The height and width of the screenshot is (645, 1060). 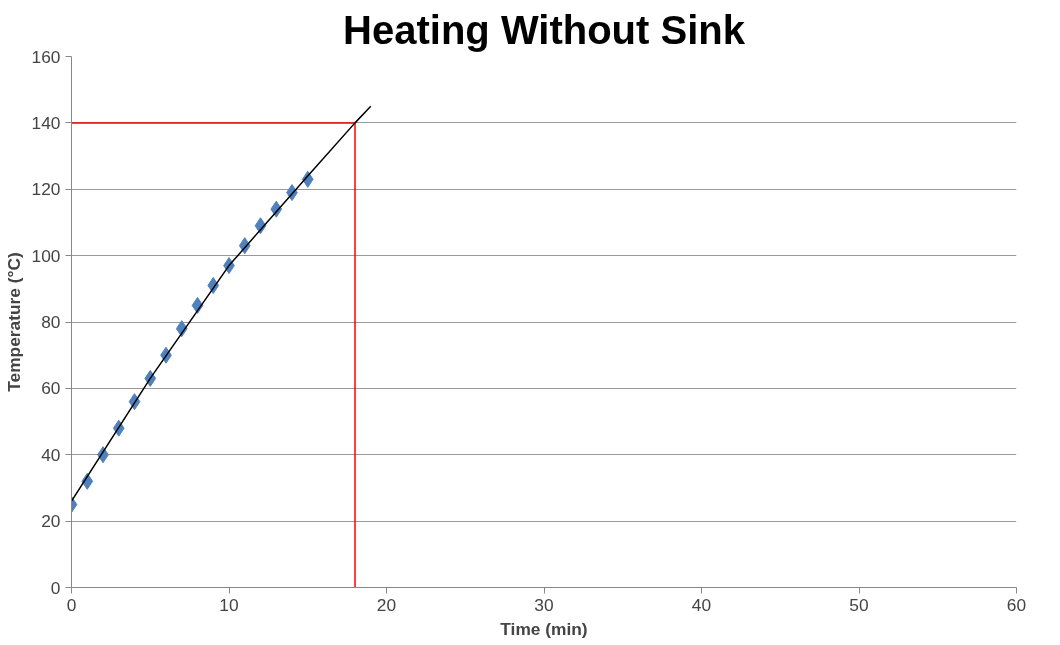 What do you see at coordinates (701, 604) in the screenshot?
I see `x-tick-label: 40` at bounding box center [701, 604].